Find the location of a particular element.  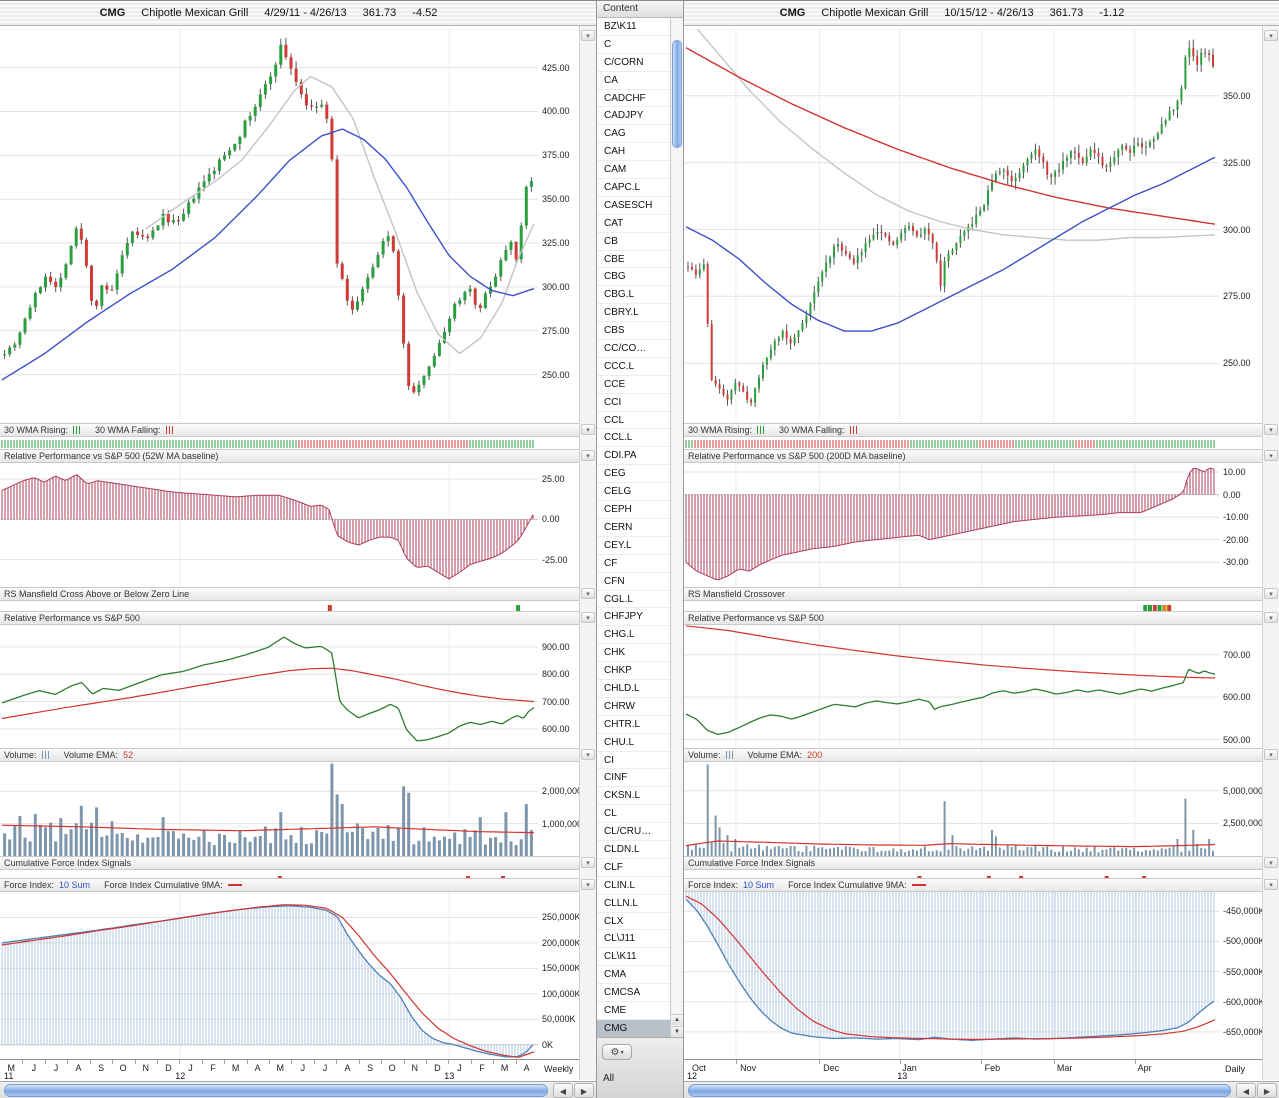

symbol-list-item: CASESCH is located at coordinates (633, 206).